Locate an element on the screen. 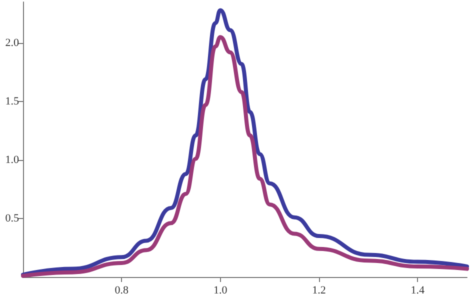 Image resolution: width=474 pixels, height=298 pixels. y-tick-label: 1.0 is located at coordinates (12, 160).